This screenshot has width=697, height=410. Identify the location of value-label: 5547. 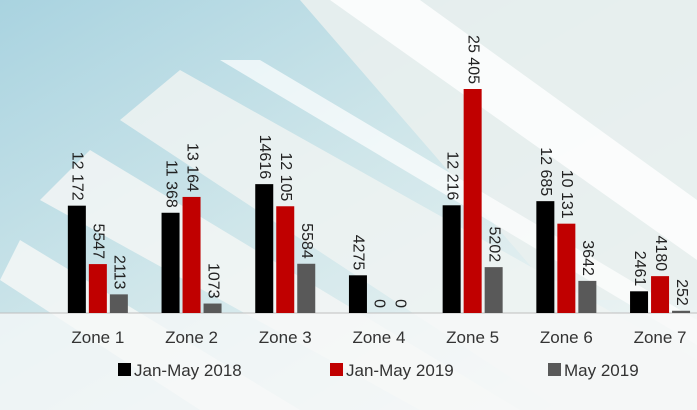
(98, 241).